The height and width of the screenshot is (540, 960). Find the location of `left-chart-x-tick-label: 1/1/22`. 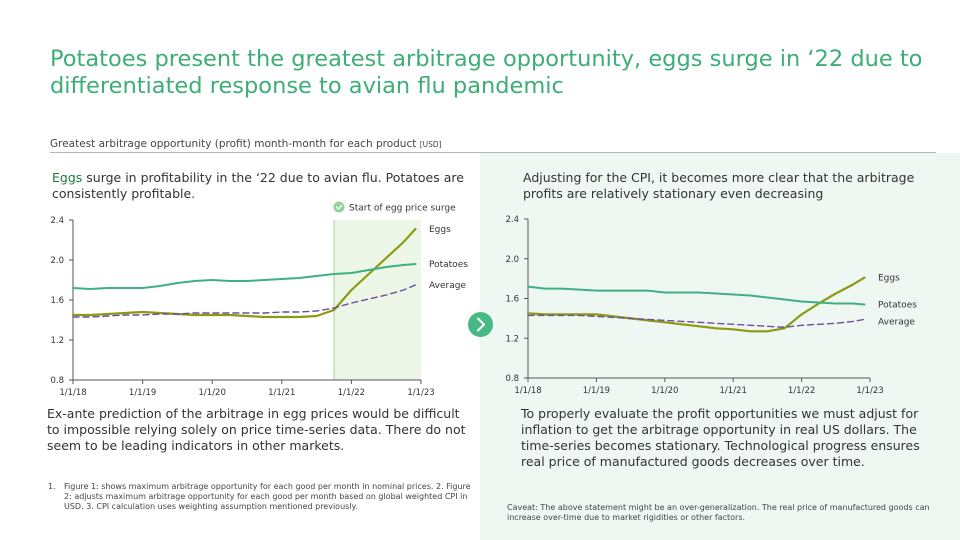

left-chart-x-tick-label: 1/1/22 is located at coordinates (351, 393).